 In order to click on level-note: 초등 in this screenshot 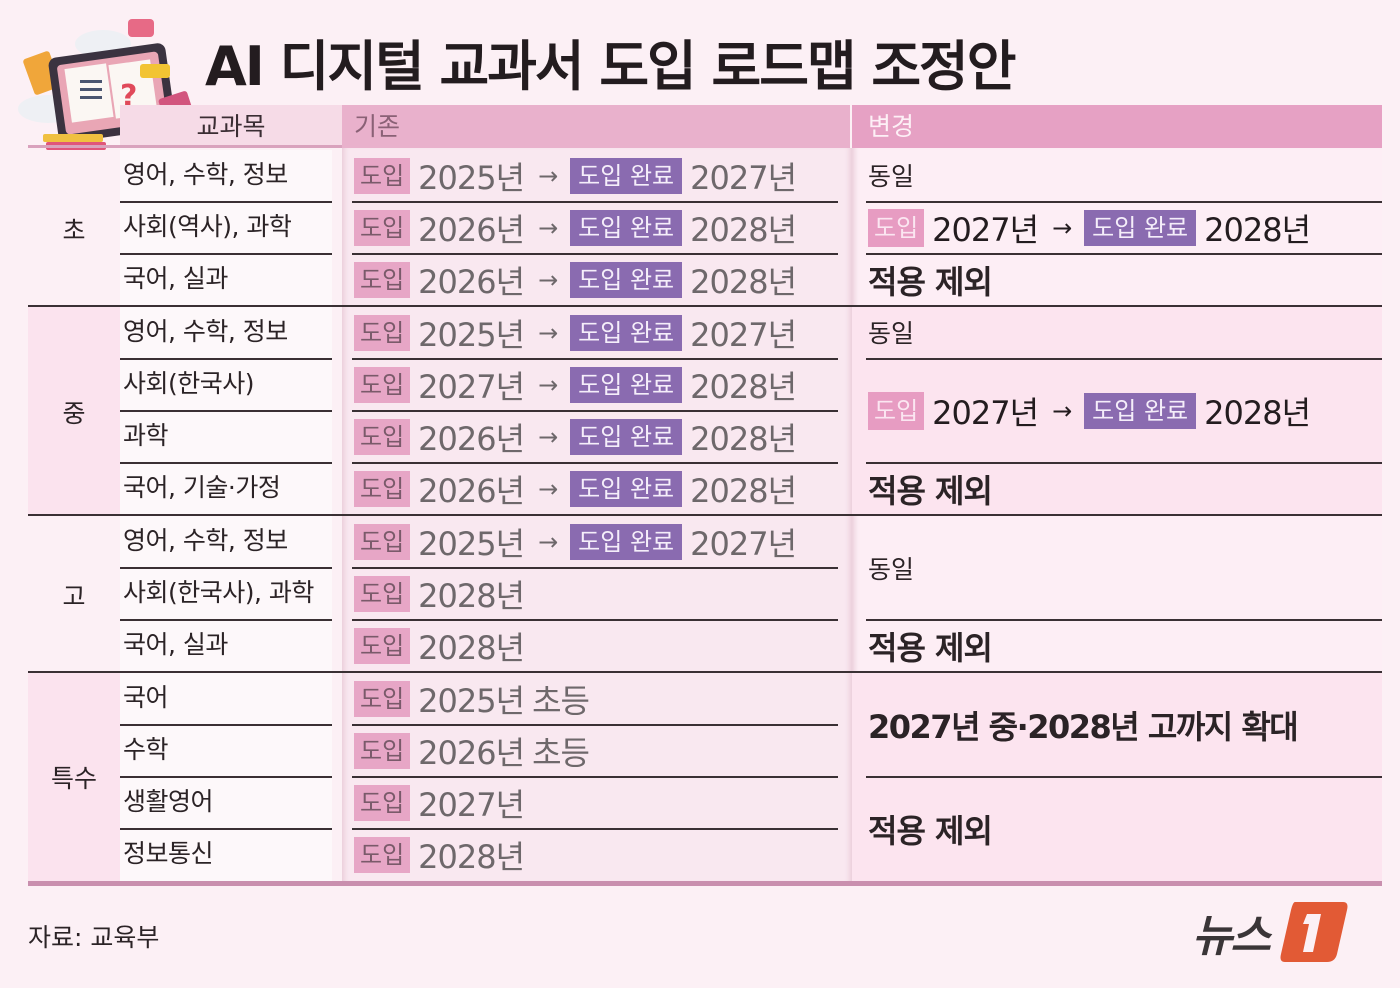, I will do `click(561, 701)`.